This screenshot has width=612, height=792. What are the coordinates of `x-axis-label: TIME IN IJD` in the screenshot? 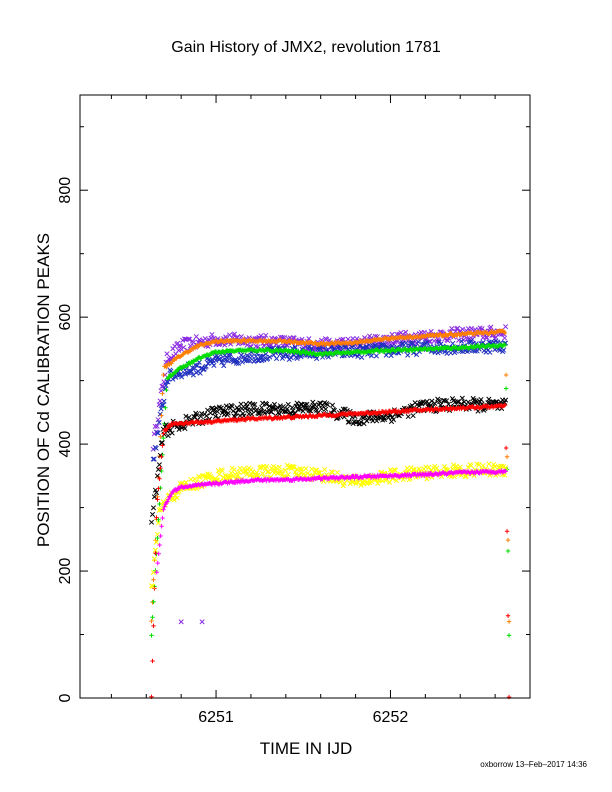 It's located at (306, 748).